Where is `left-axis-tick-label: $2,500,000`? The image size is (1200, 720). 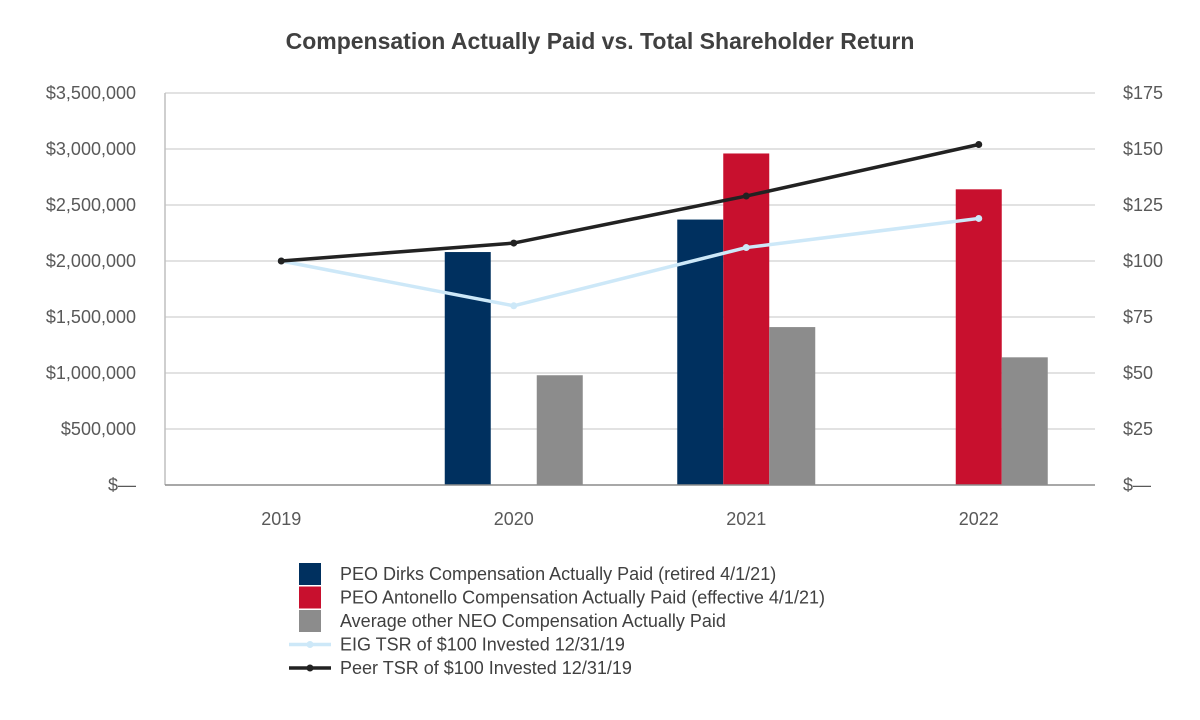 left-axis-tick-label: $2,500,000 is located at coordinates (91, 205).